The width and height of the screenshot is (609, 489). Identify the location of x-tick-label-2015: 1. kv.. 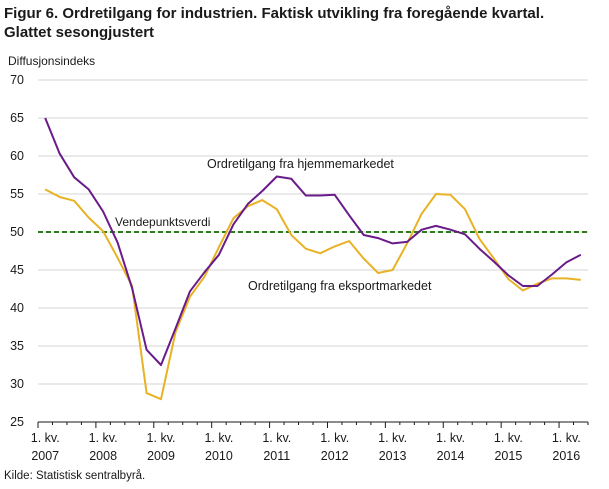
(508, 438).